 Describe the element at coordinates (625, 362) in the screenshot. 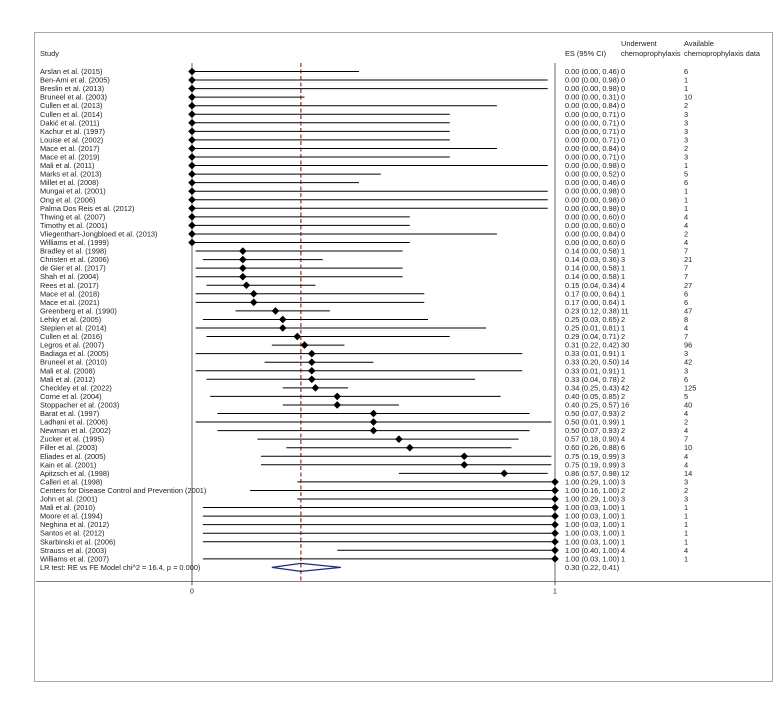

I see `underwent-count: 14` at that location.